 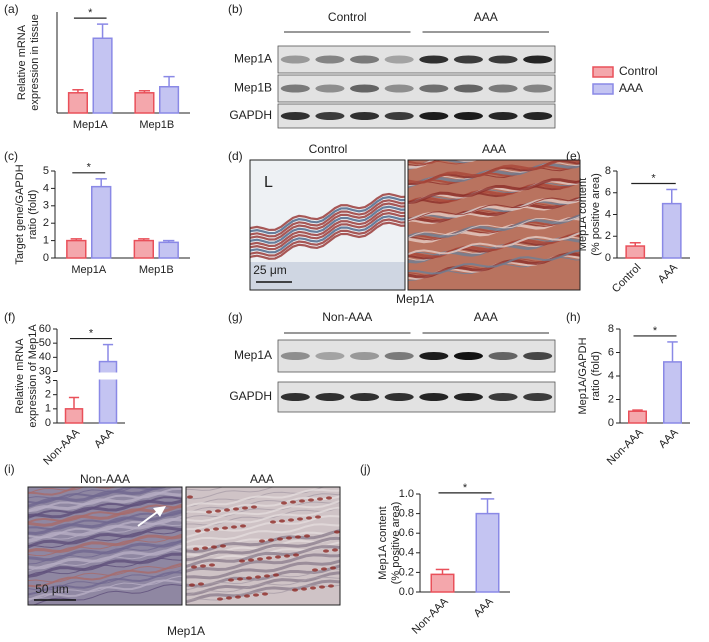 What do you see at coordinates (406, 553) in the screenshot?
I see `y-tick-label: 0.4` at bounding box center [406, 553].